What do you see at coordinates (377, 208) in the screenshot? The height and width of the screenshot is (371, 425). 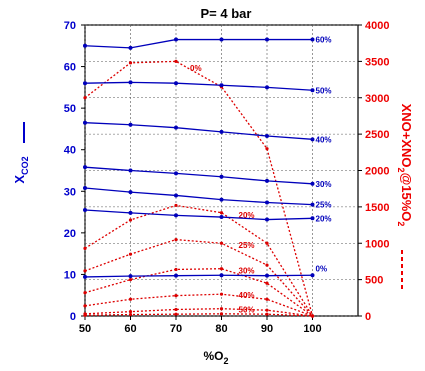 I see `y-right-tick-label: 1500` at bounding box center [377, 208].